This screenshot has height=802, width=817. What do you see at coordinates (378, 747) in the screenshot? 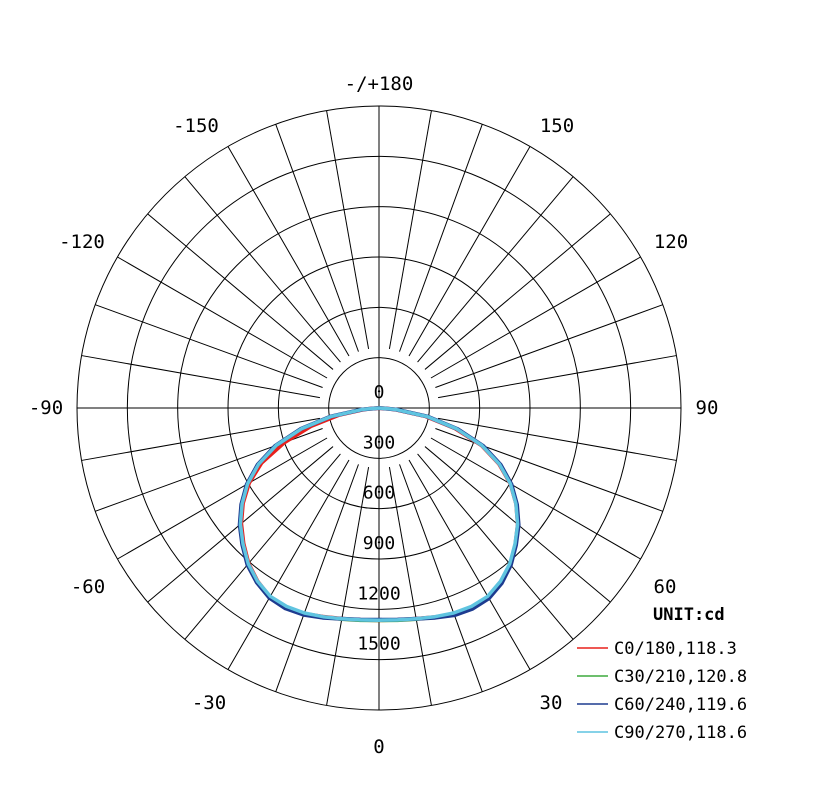
I see `angle-label-0: 0` at bounding box center [378, 747].